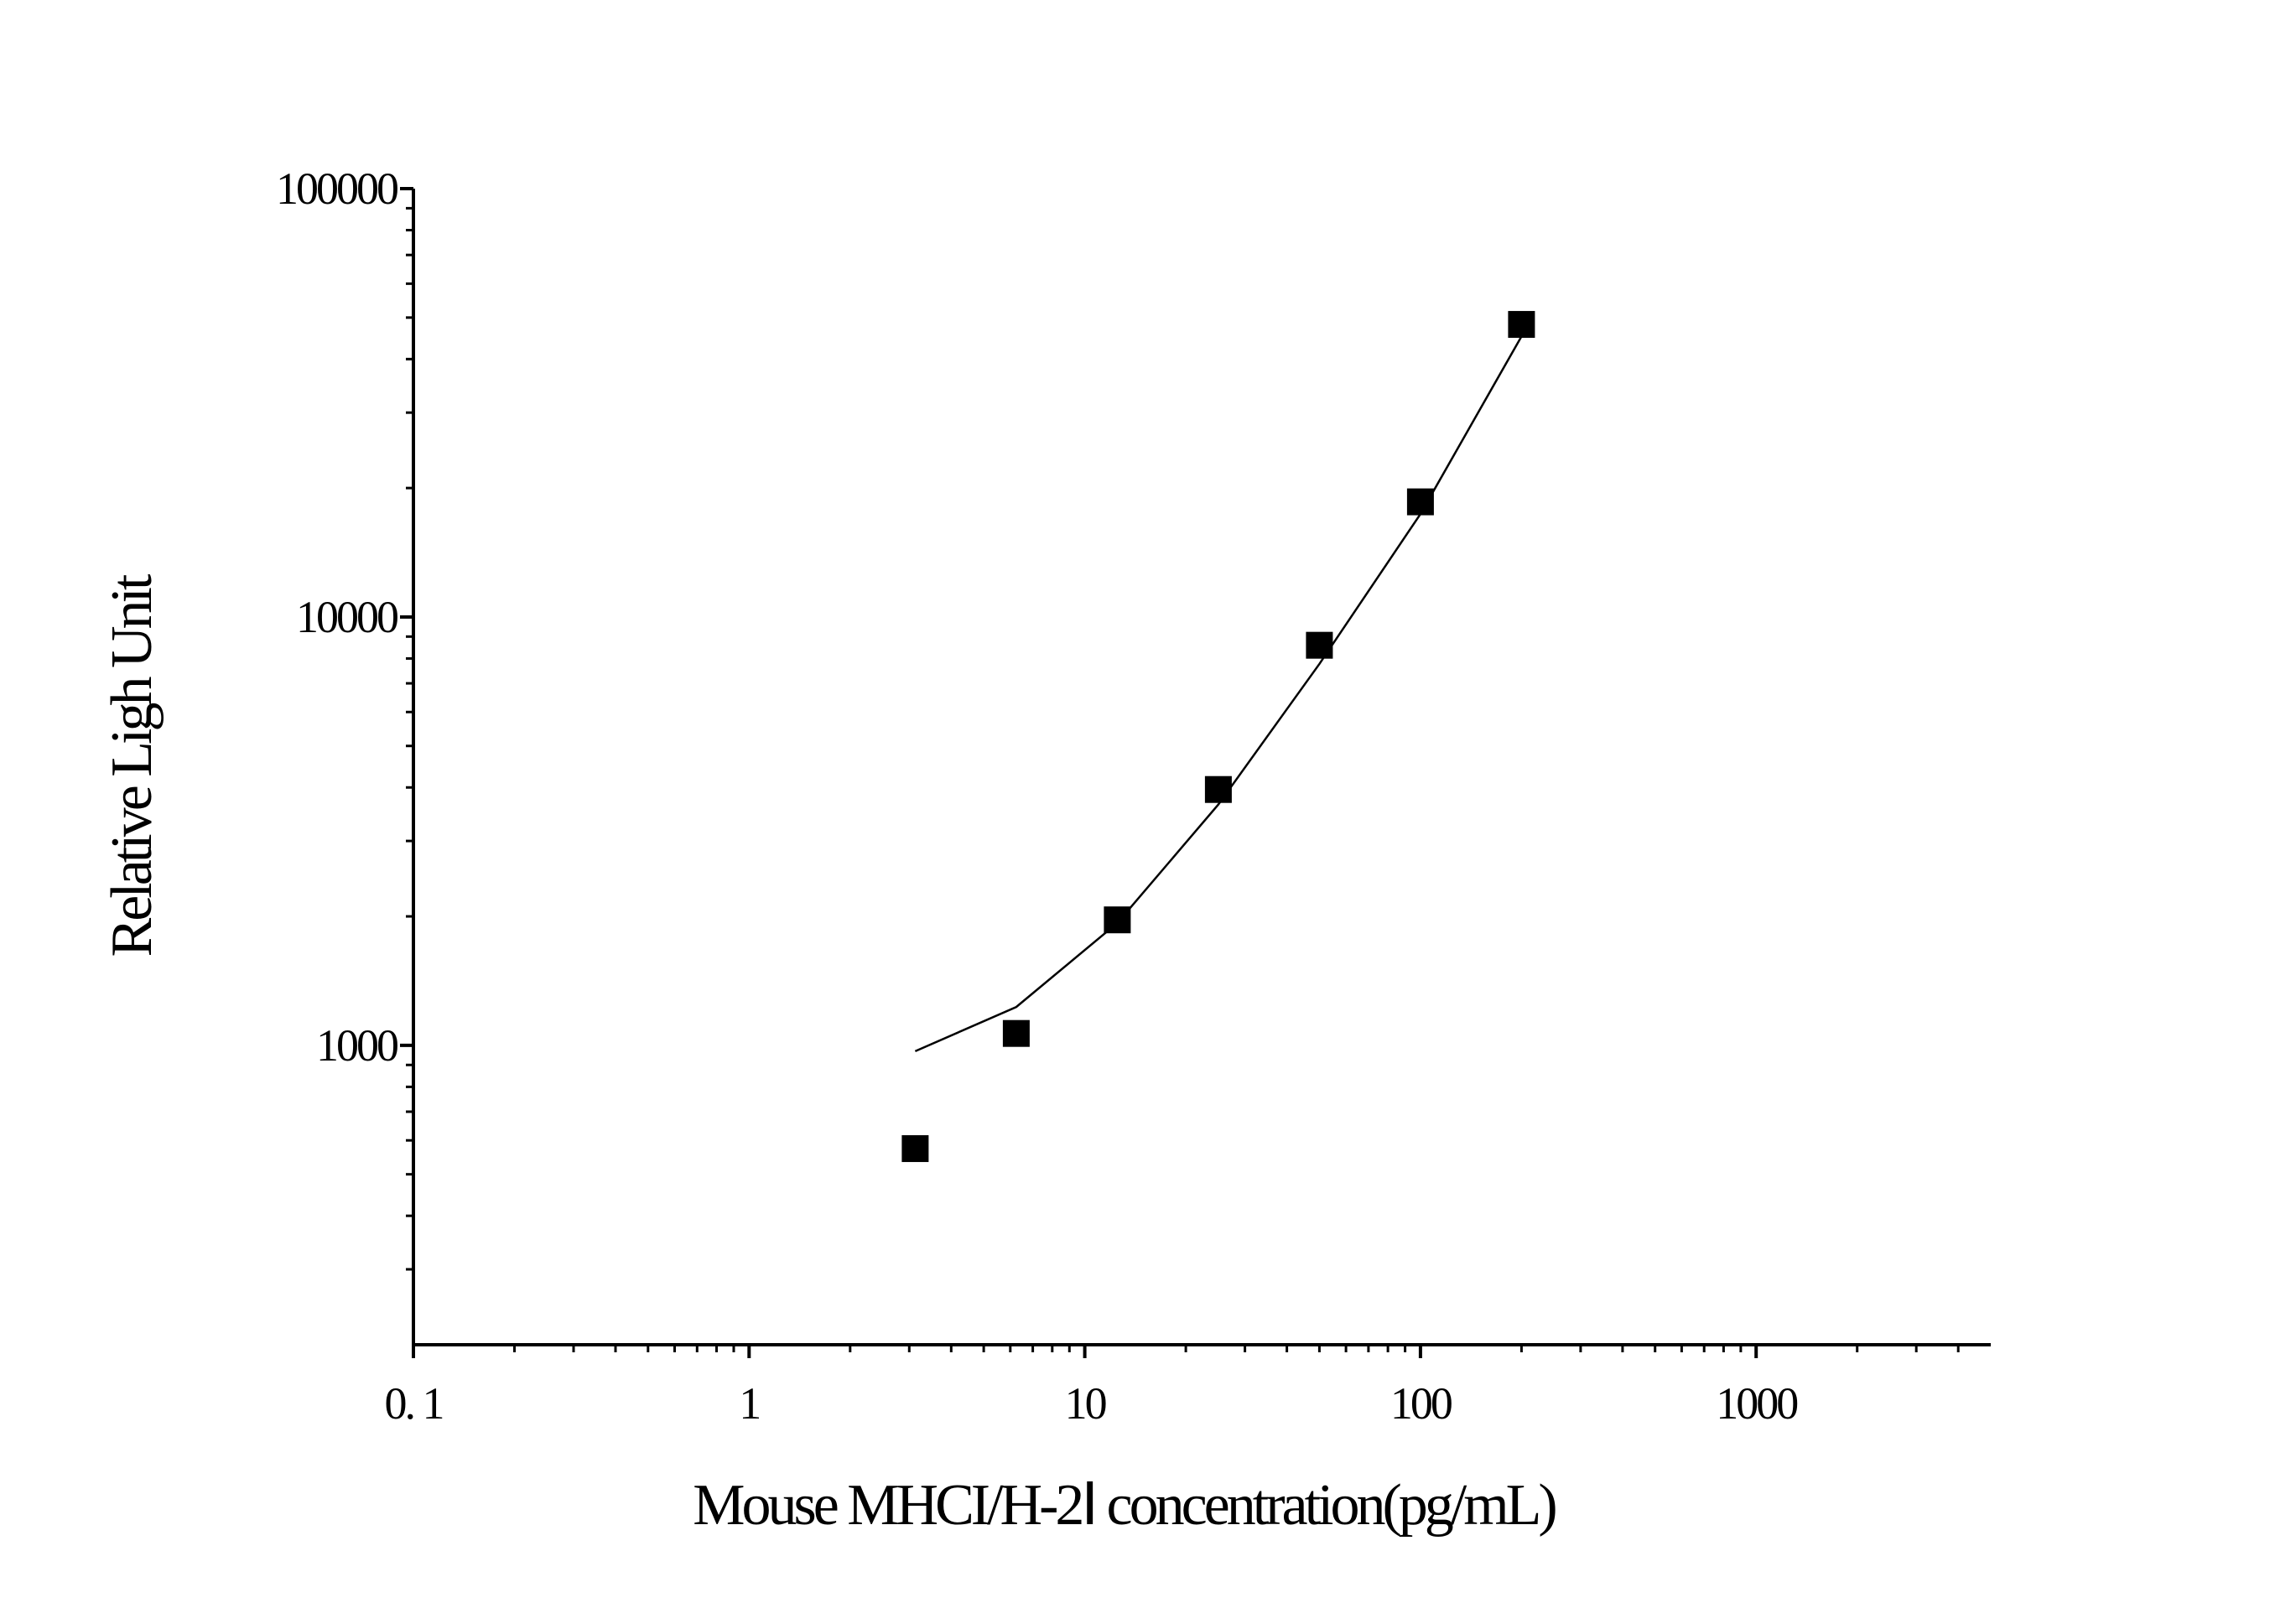 This screenshot has width=2296, height=1608. Describe the element at coordinates (749, 1403) in the screenshot. I see `x-tick-label: 1` at that location.